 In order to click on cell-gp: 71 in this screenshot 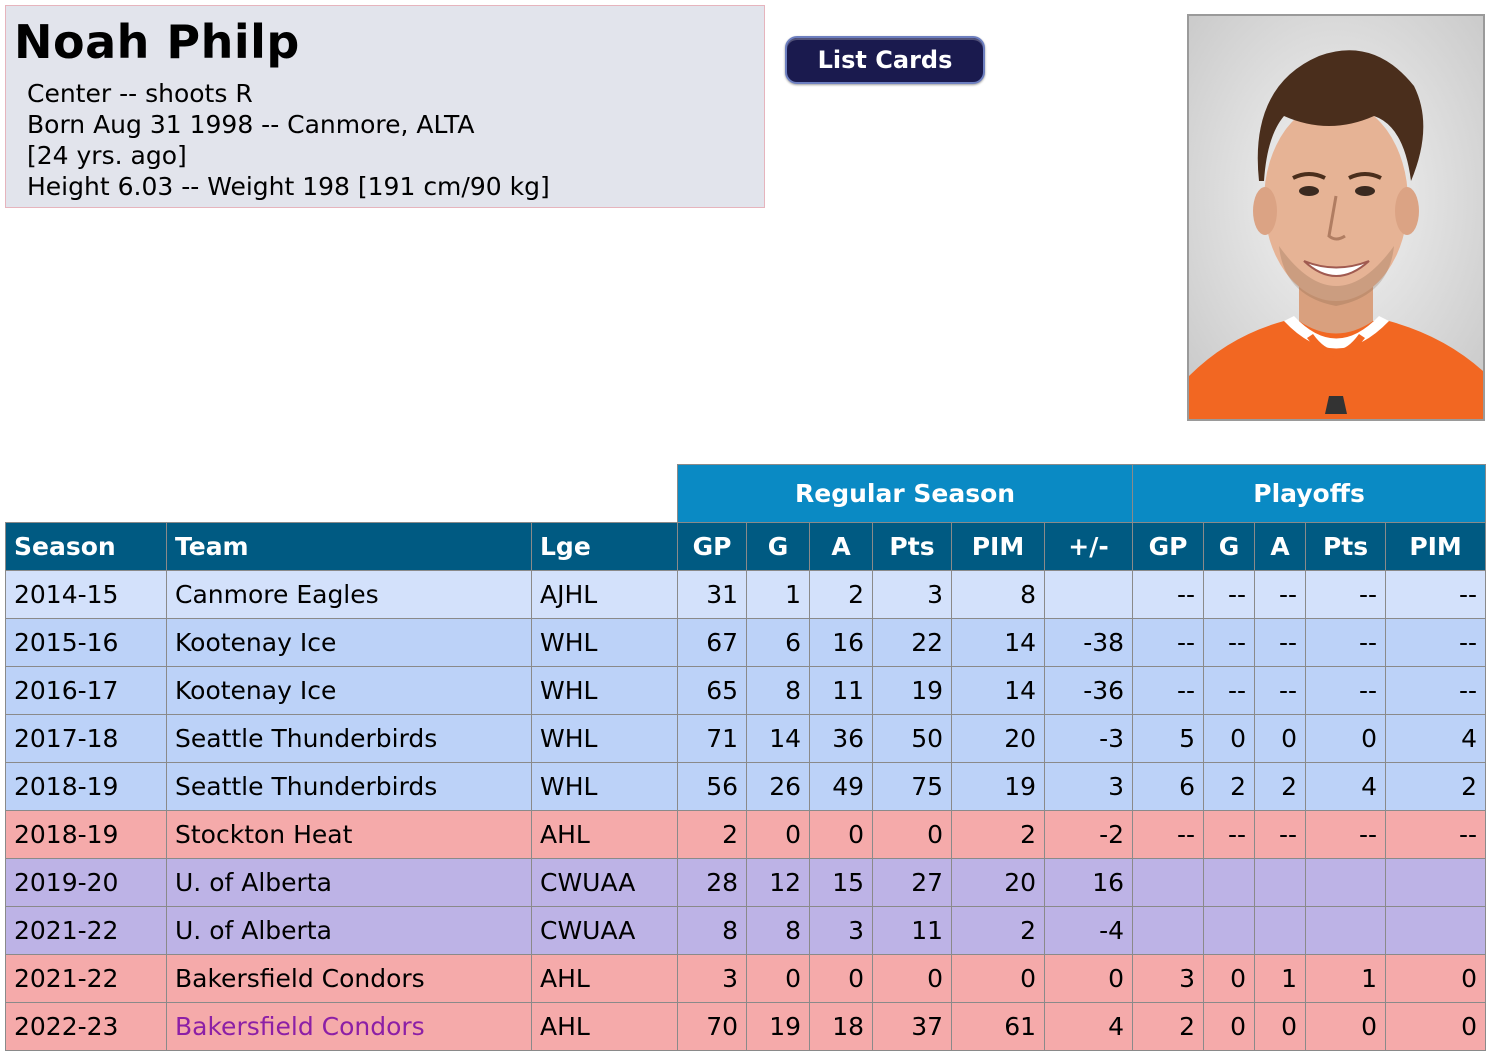, I will do `click(712, 738)`.